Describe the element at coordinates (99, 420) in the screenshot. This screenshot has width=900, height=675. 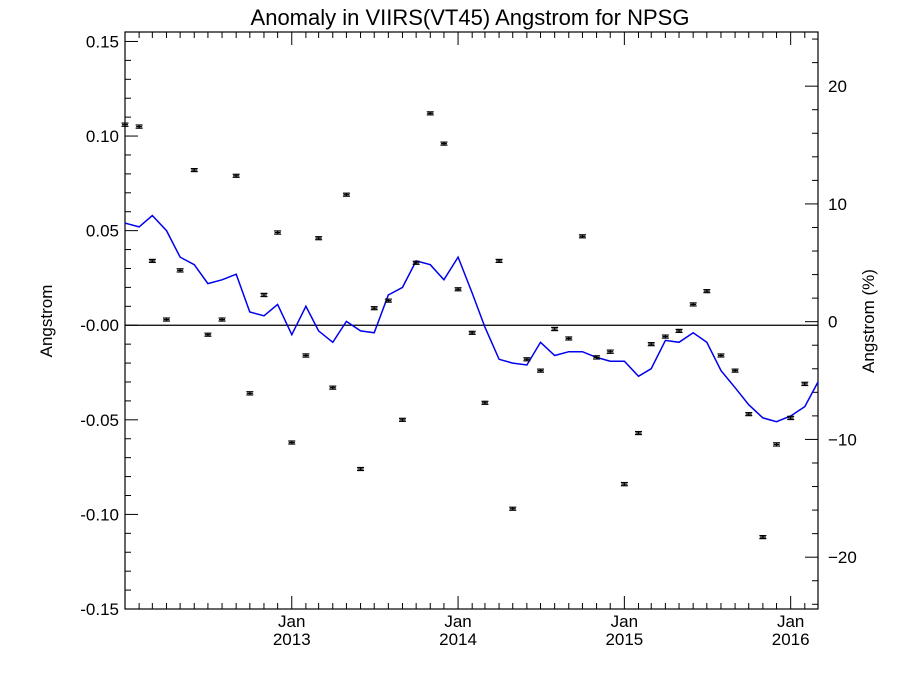
I see `y-tick-label: -0.05` at that location.